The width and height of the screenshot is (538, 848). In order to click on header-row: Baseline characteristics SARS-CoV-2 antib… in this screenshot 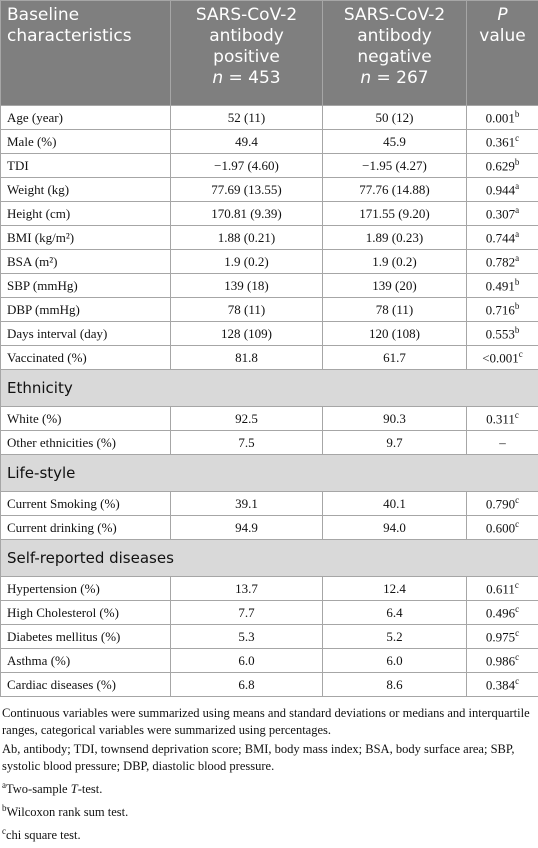, I will do `click(269, 53)`.